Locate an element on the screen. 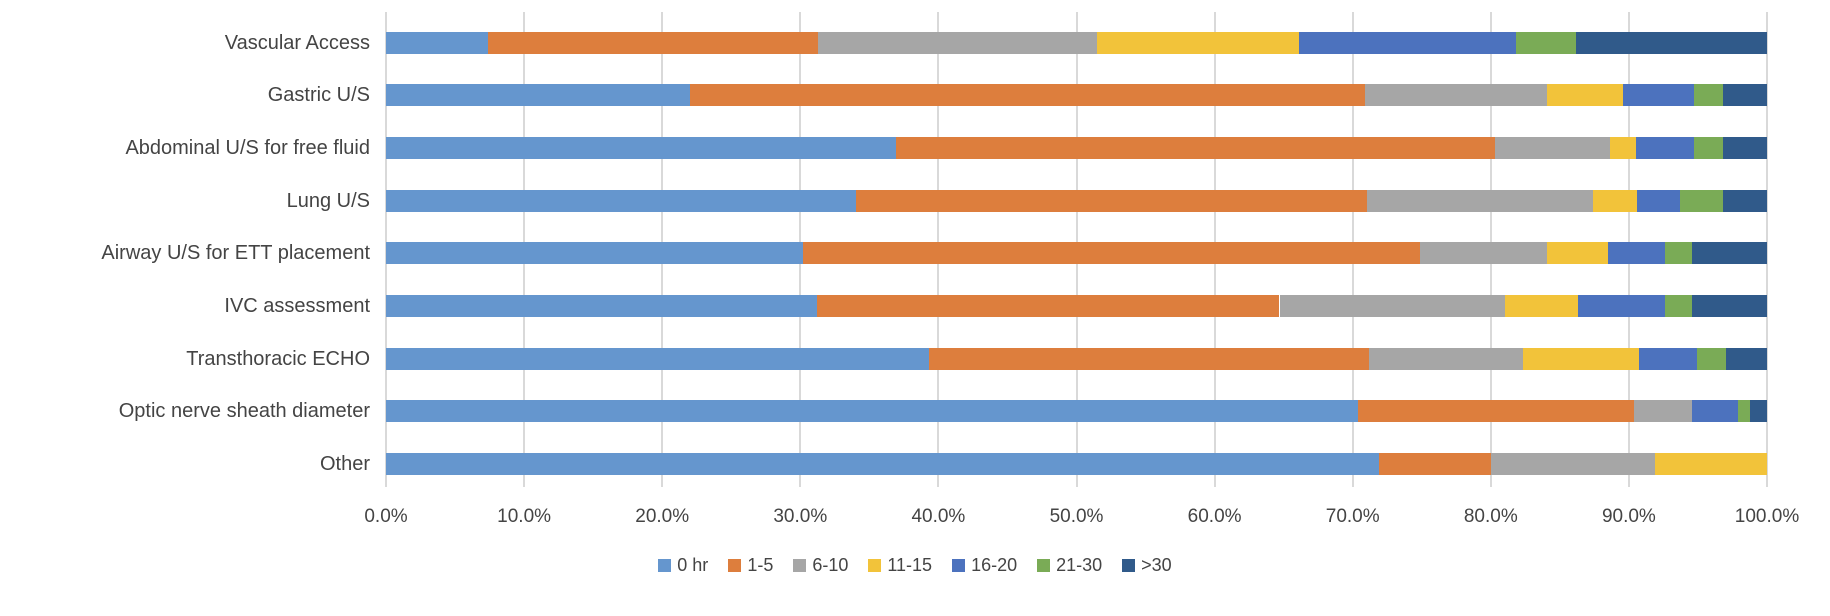 Image resolution: width=1830 pixels, height=616 pixels. legend-item: 11-15 is located at coordinates (900, 565).